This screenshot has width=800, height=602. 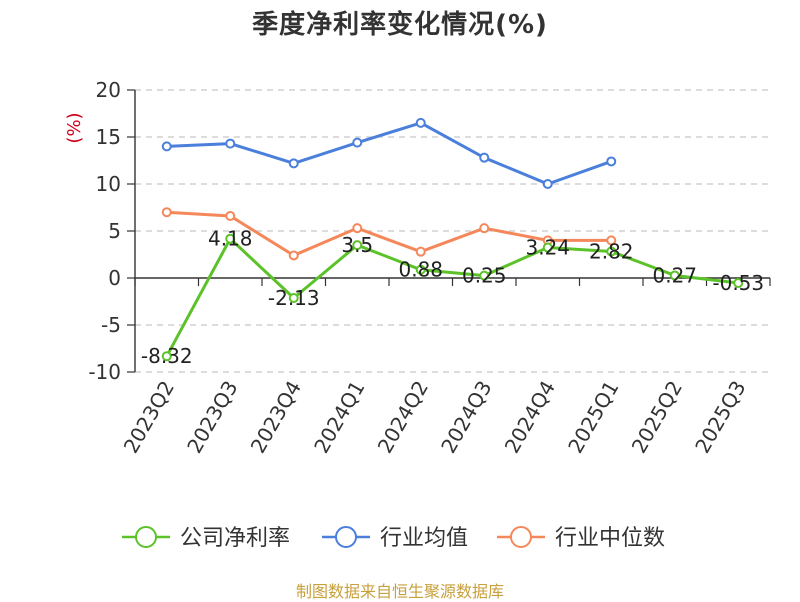 I want to click on x-tick-label: 2025Q3, so click(x=720, y=417).